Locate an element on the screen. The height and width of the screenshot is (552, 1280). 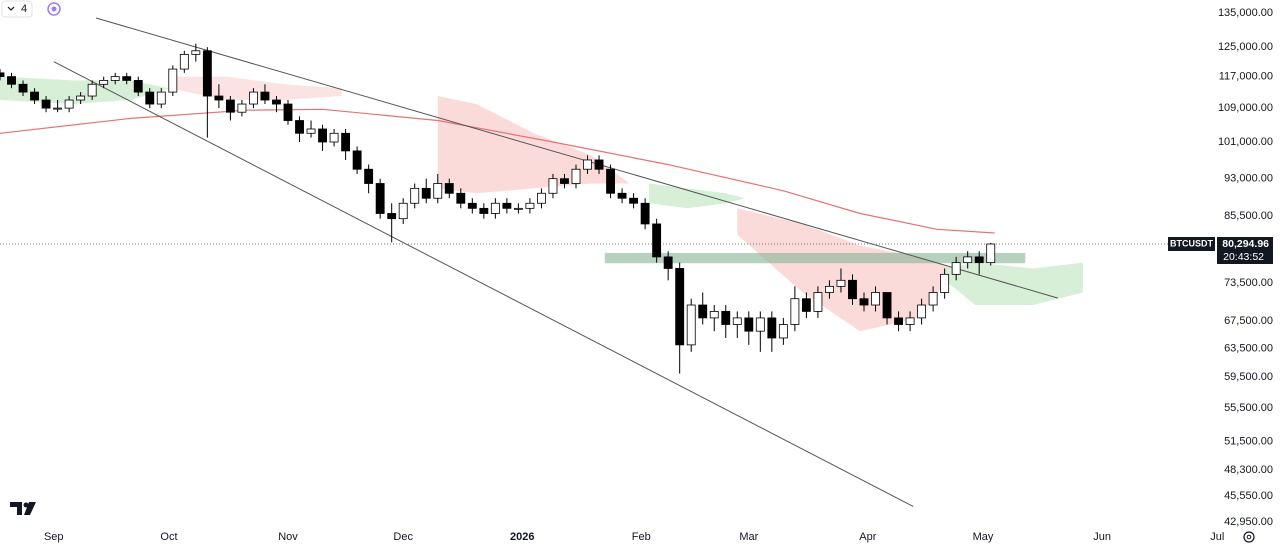
x-tick-label: Oct is located at coordinates (168, 537).